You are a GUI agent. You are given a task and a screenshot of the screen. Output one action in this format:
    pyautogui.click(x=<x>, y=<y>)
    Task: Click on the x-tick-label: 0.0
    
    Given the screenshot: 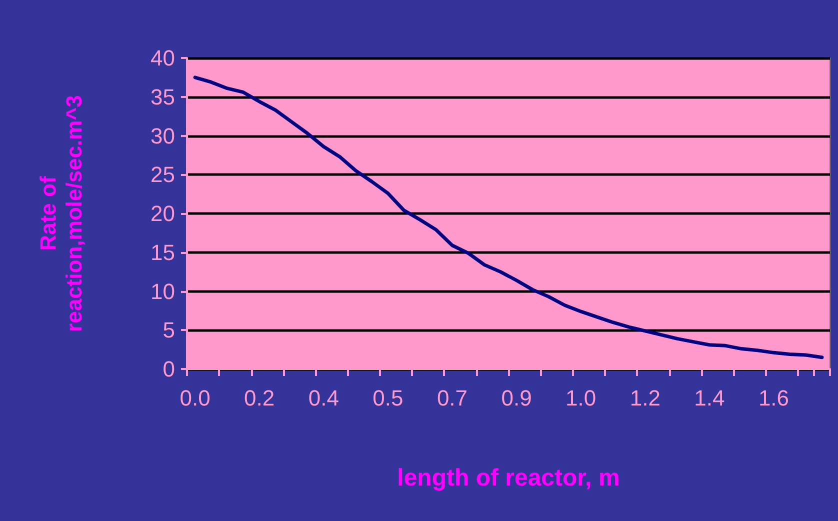 What is the action you would take?
    pyautogui.click(x=195, y=398)
    